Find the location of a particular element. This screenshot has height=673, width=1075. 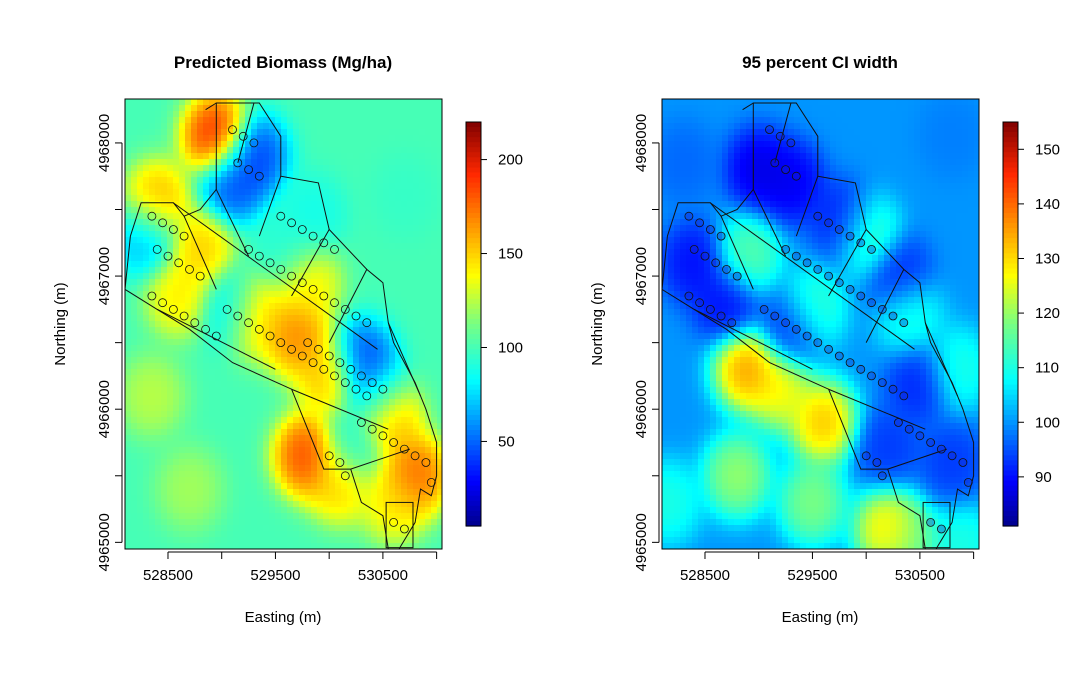

chart-title-2: 95 percent CI width is located at coordinates (820, 62).